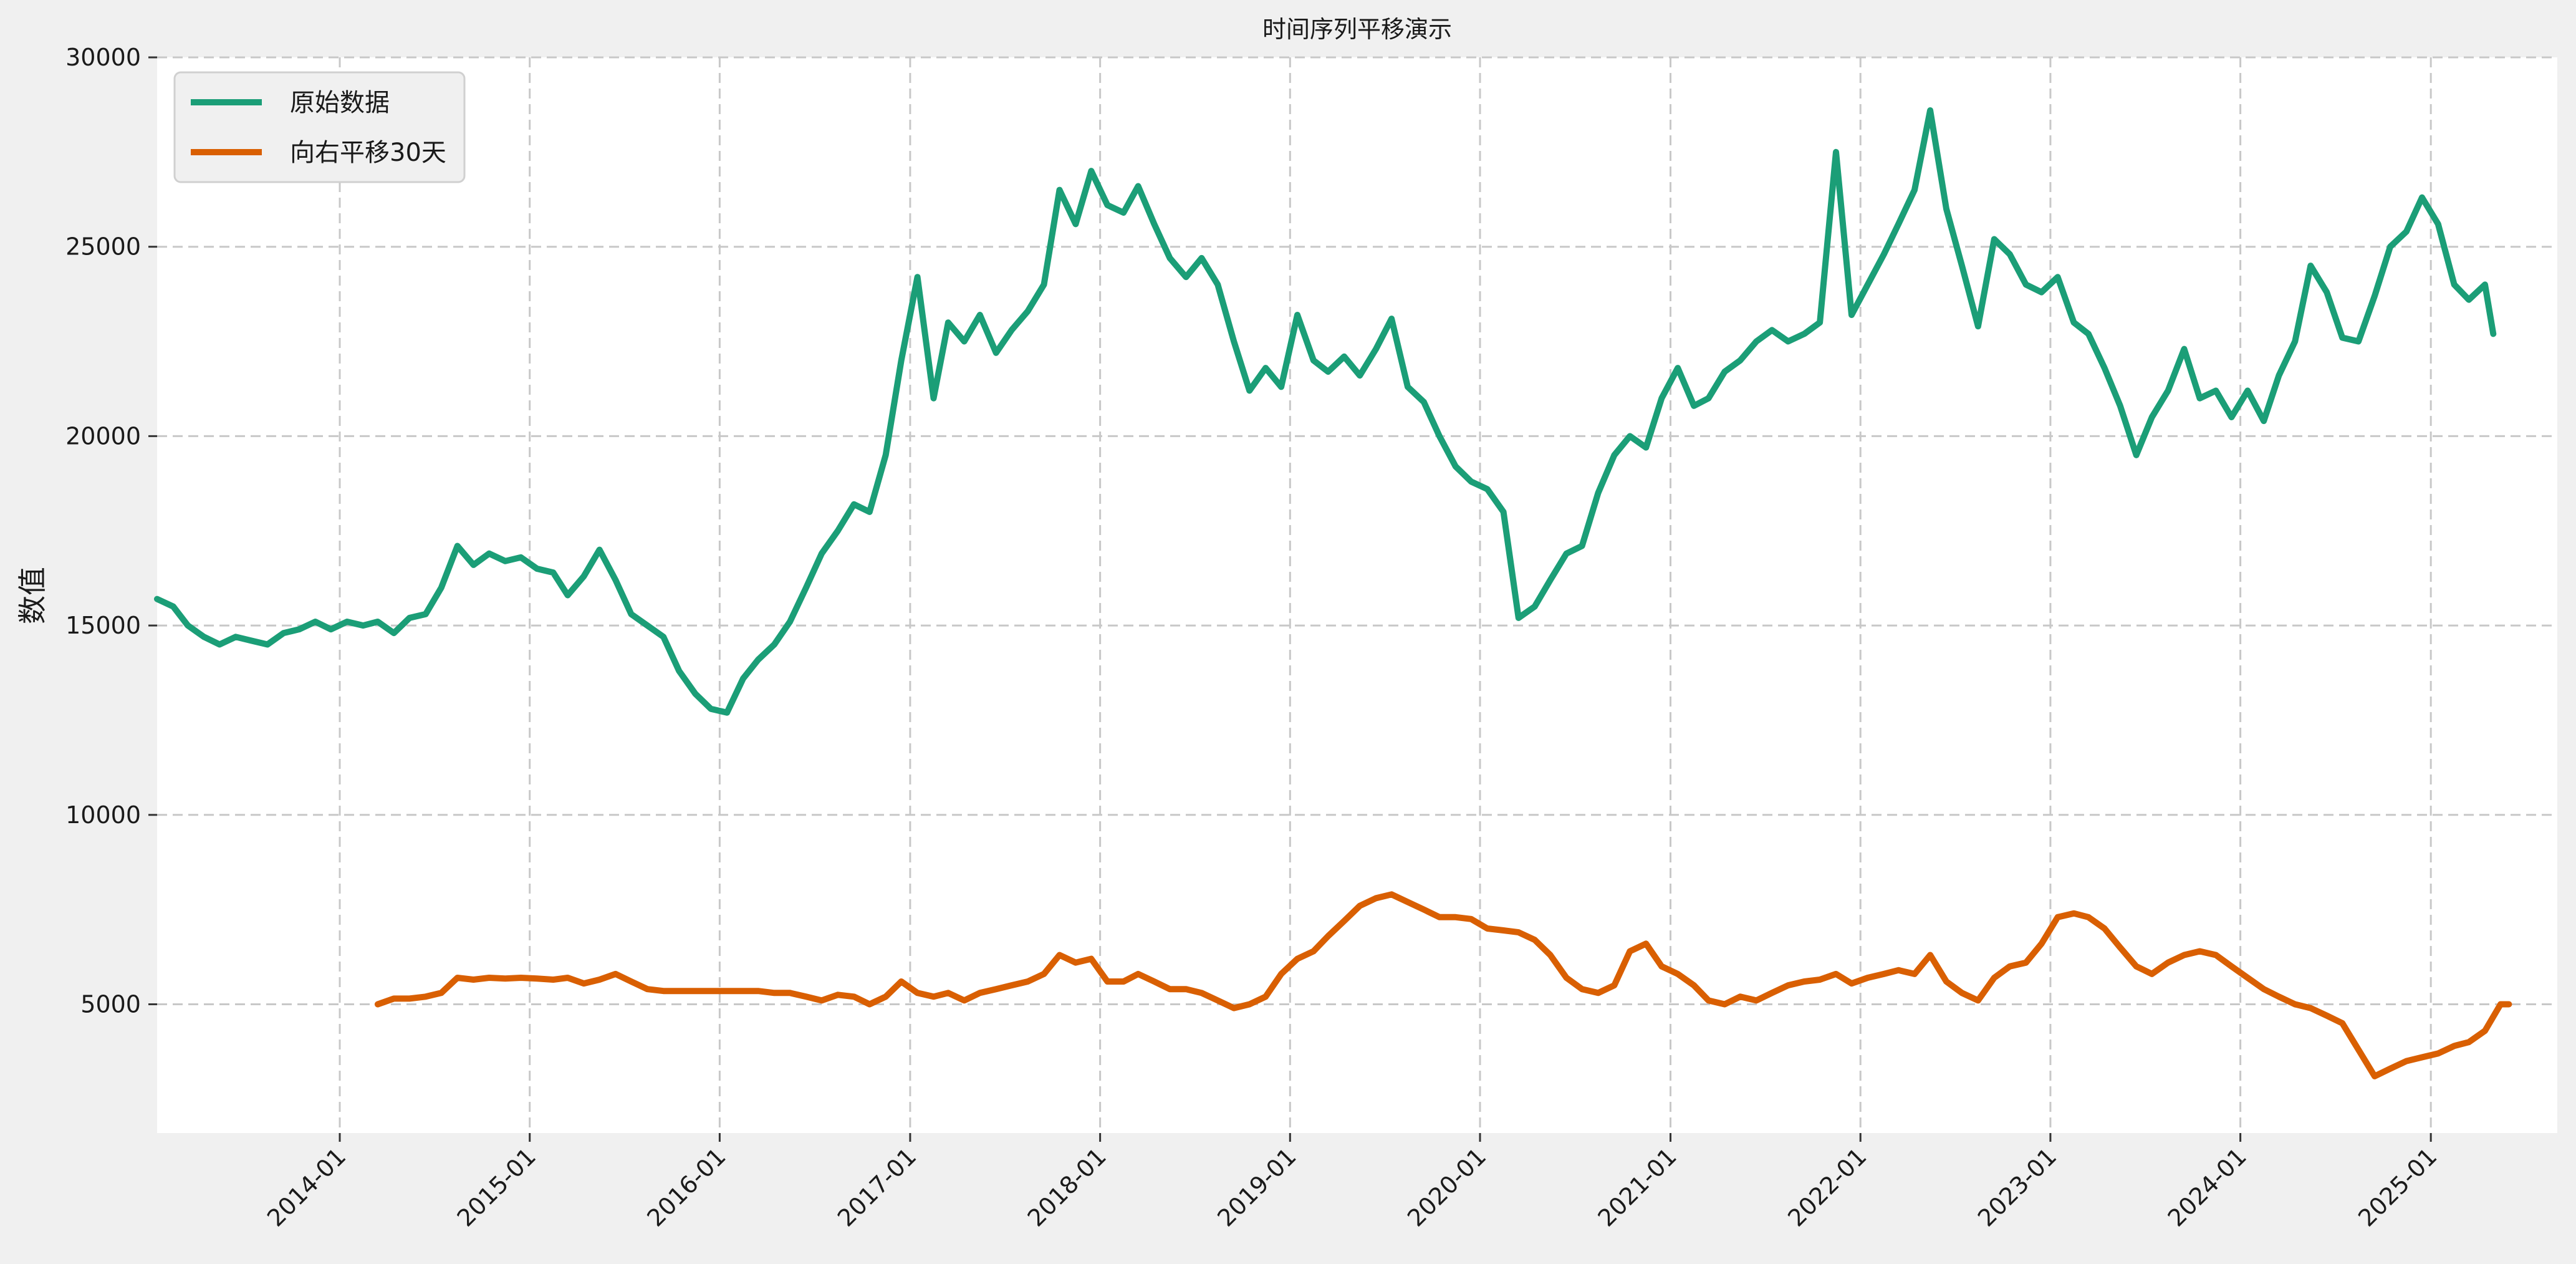 The image size is (2576, 1264). I want to click on chart-title: 时间序列平移演示, so click(1357, 30).